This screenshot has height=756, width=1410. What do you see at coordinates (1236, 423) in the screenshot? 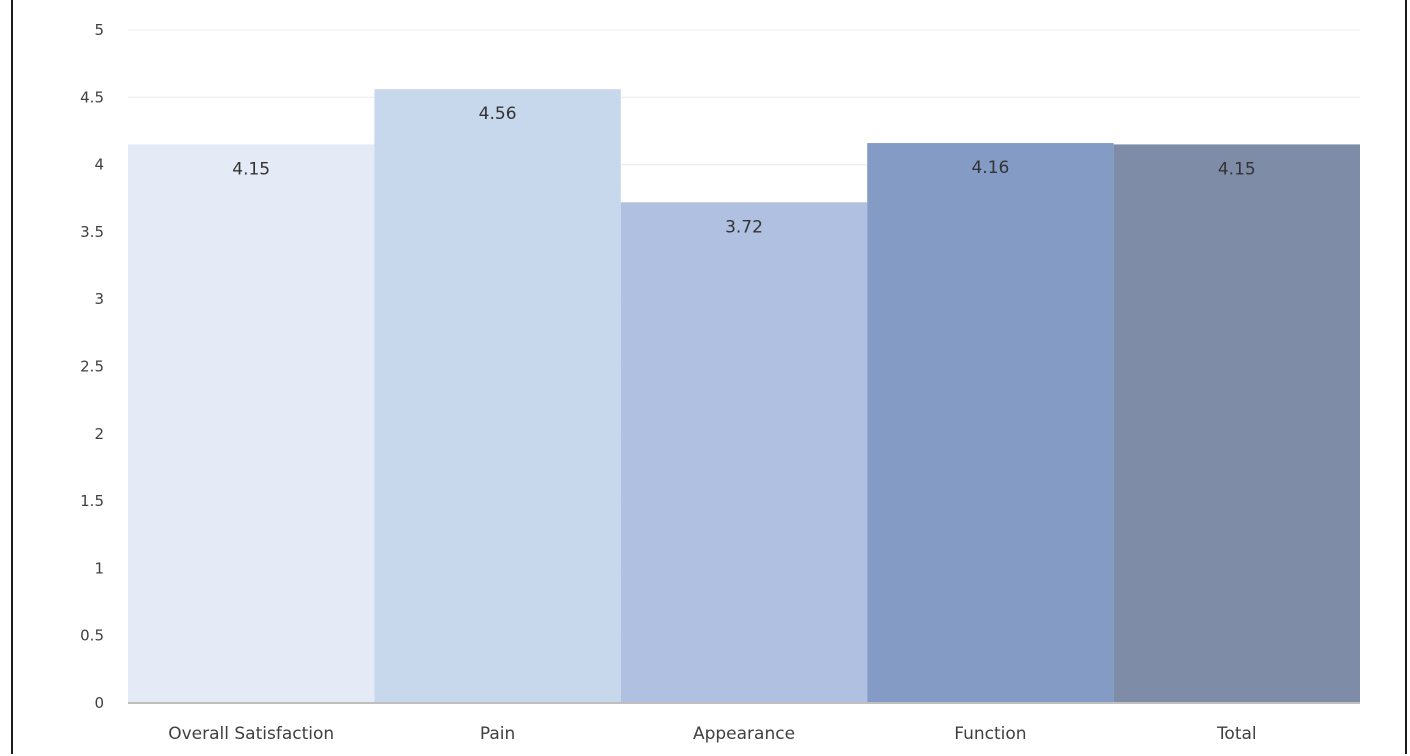
I see `bar-total` at bounding box center [1236, 423].